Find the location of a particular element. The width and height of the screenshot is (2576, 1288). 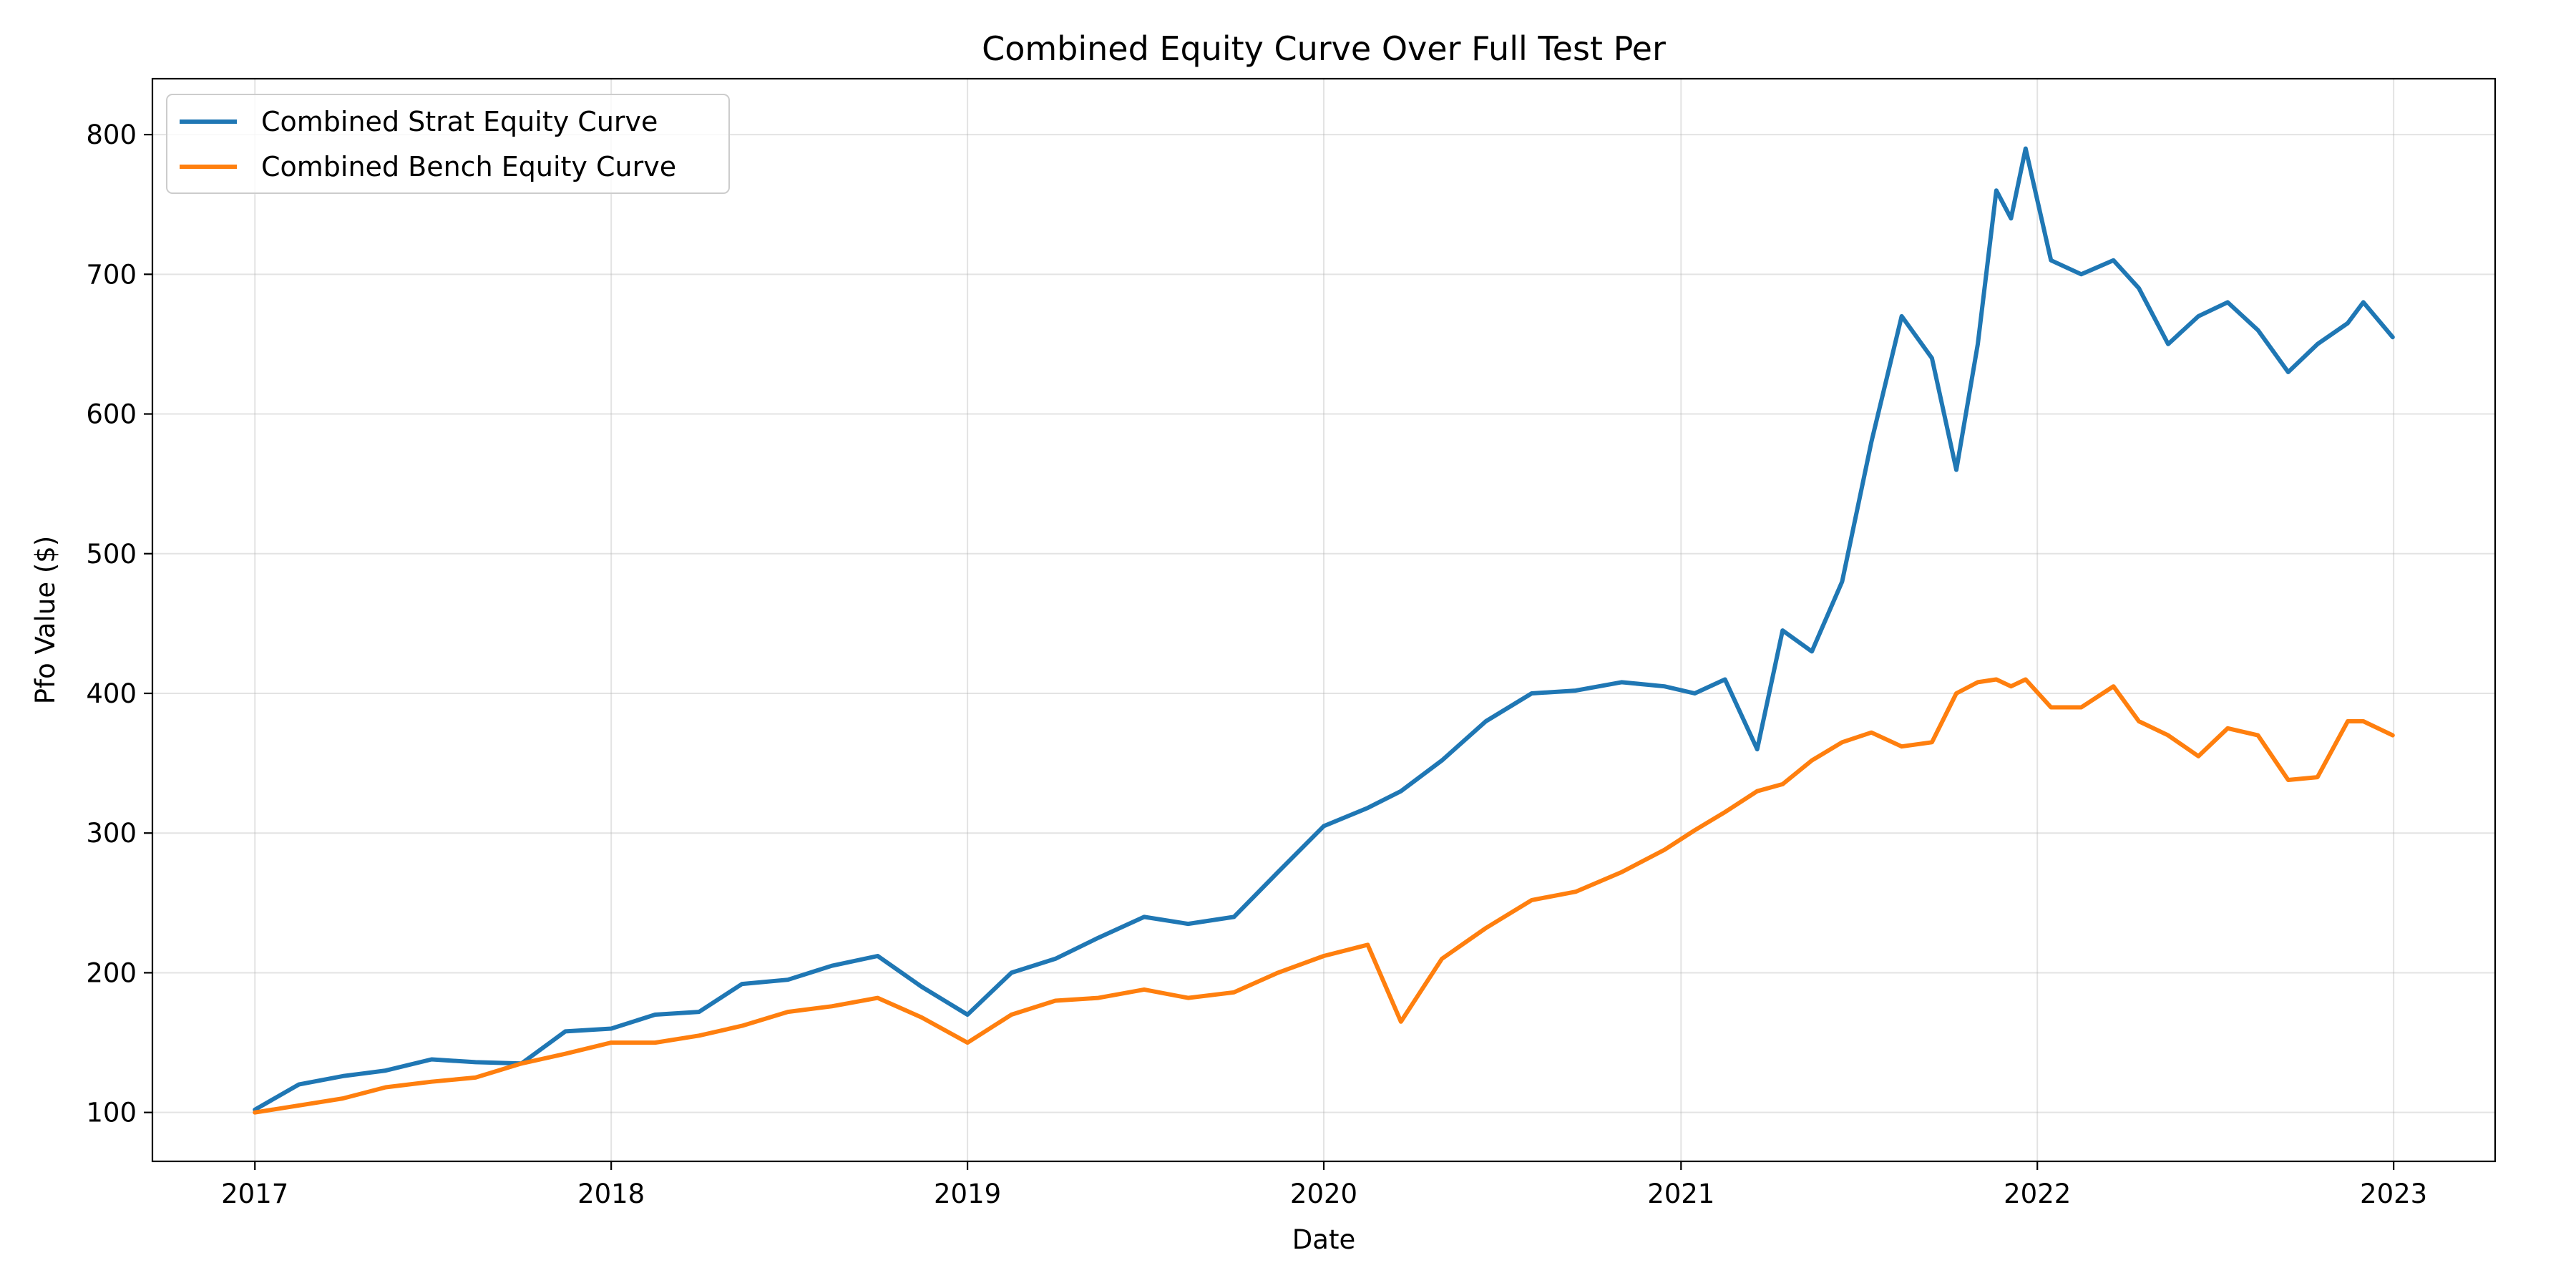

legend-box is located at coordinates (448, 144).